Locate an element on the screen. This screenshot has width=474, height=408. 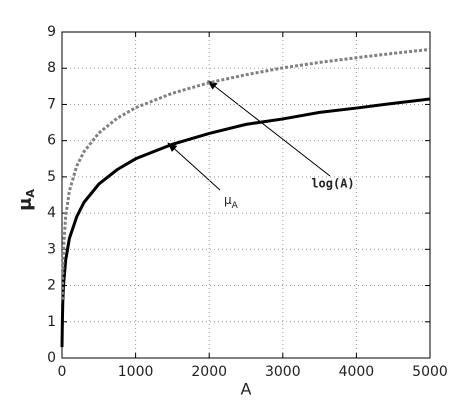
x-tick-label: 4000 is located at coordinates (357, 372).